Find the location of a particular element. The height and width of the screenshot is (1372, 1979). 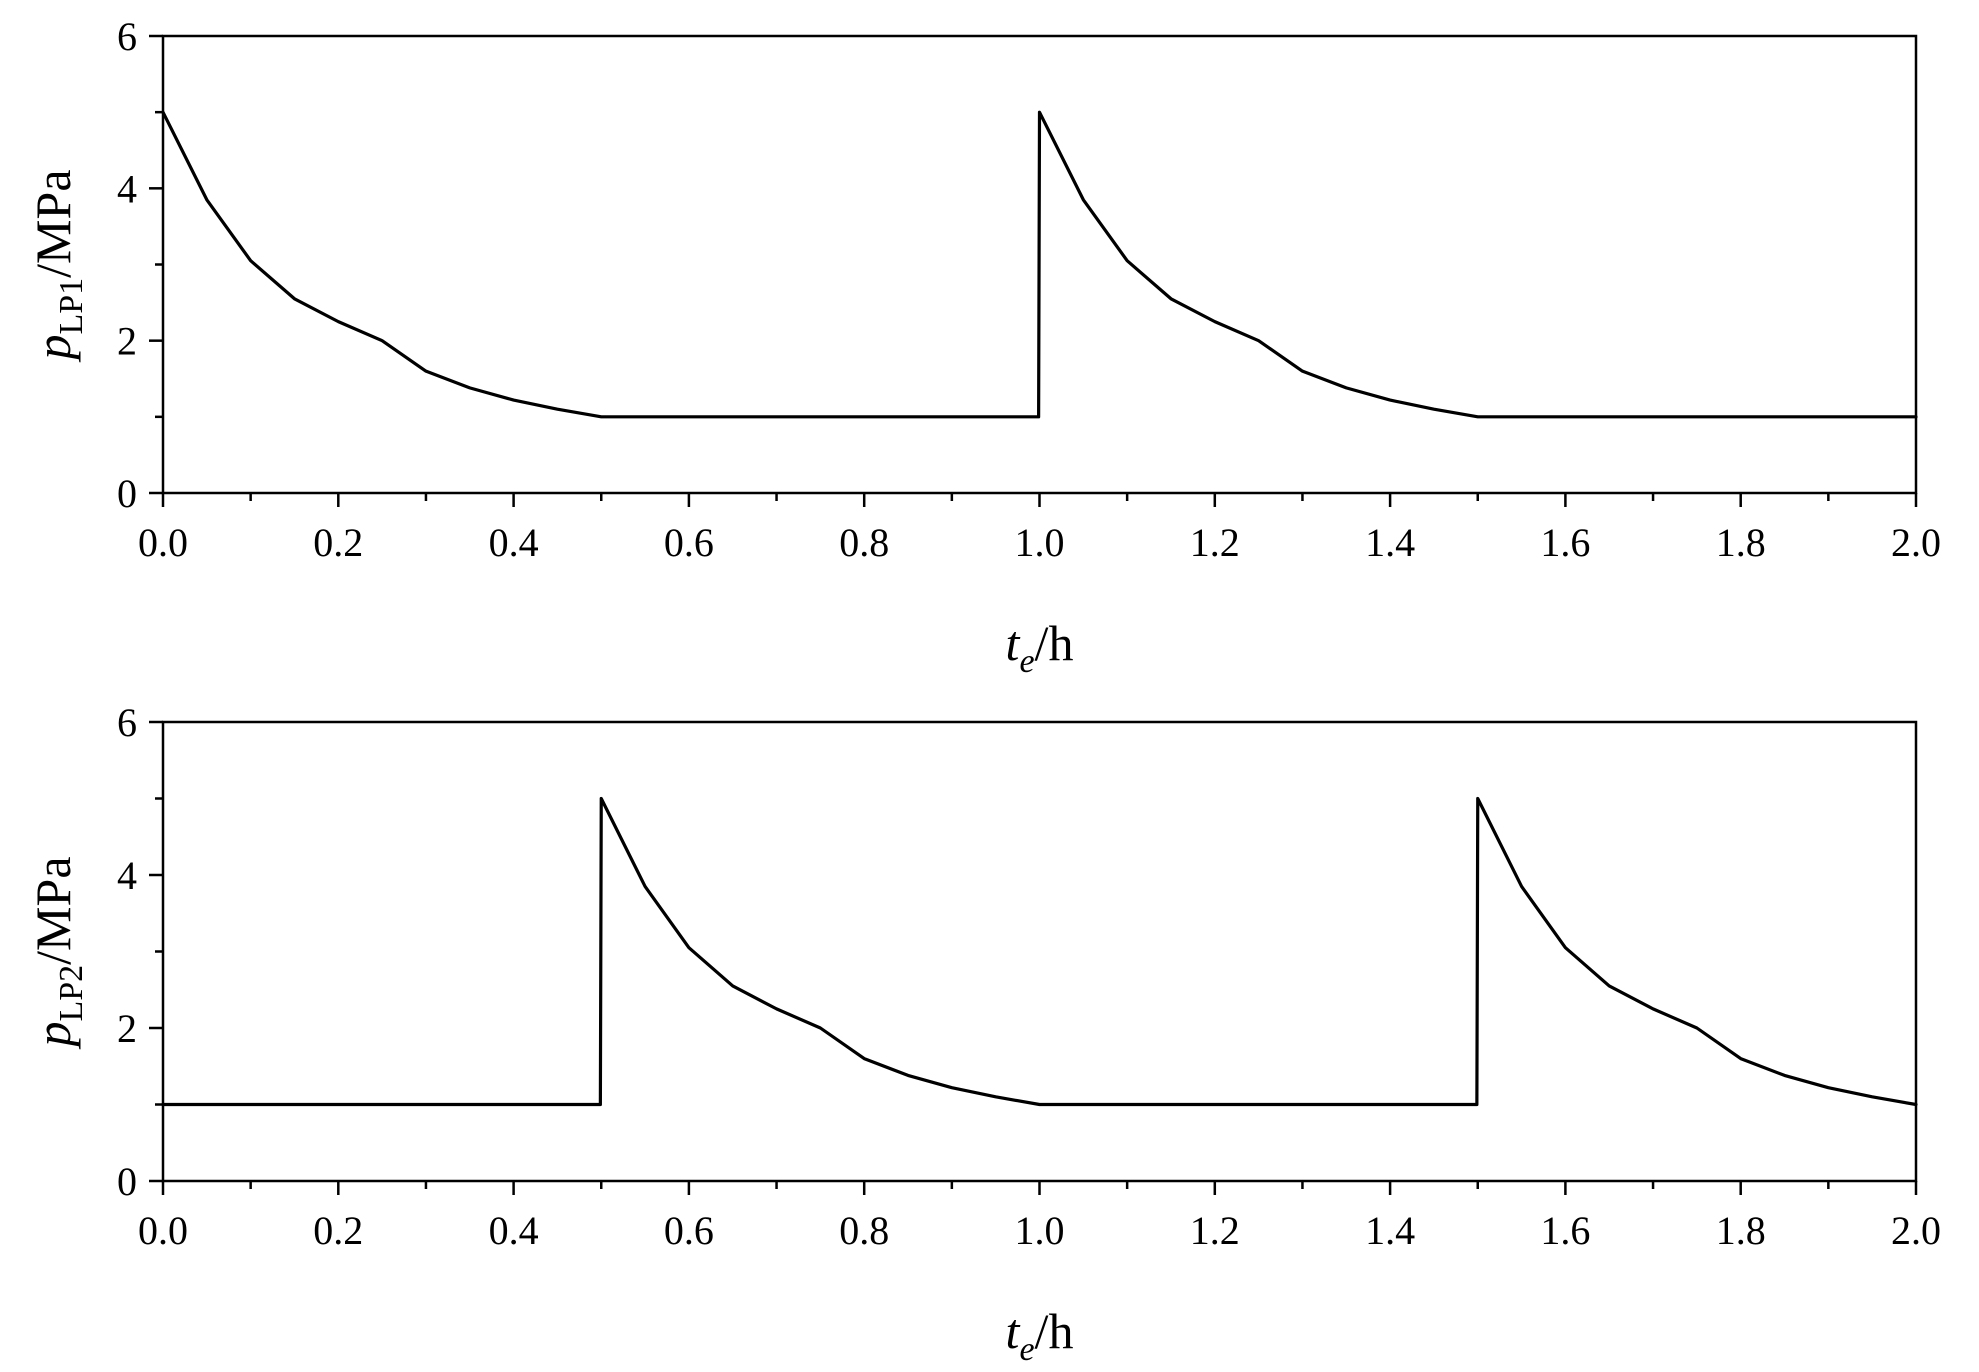

y-axis-label: pLP2/MPa is located at coordinates (57, 952).